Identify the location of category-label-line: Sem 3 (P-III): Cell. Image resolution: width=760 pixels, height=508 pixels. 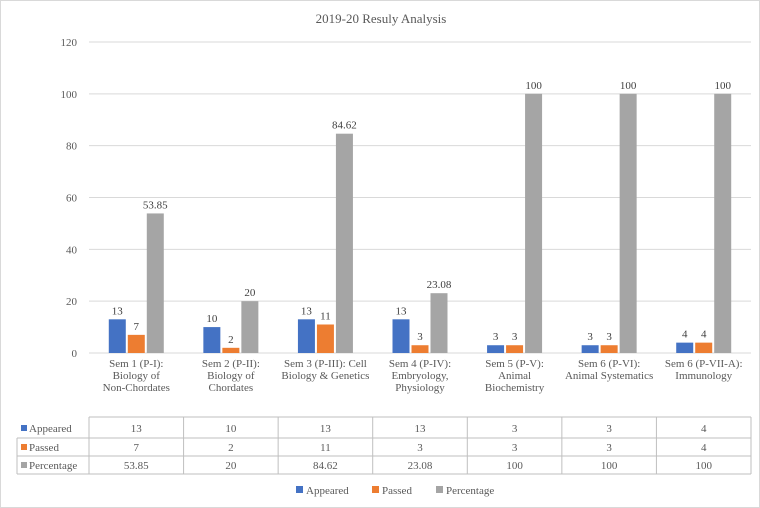
(325, 364).